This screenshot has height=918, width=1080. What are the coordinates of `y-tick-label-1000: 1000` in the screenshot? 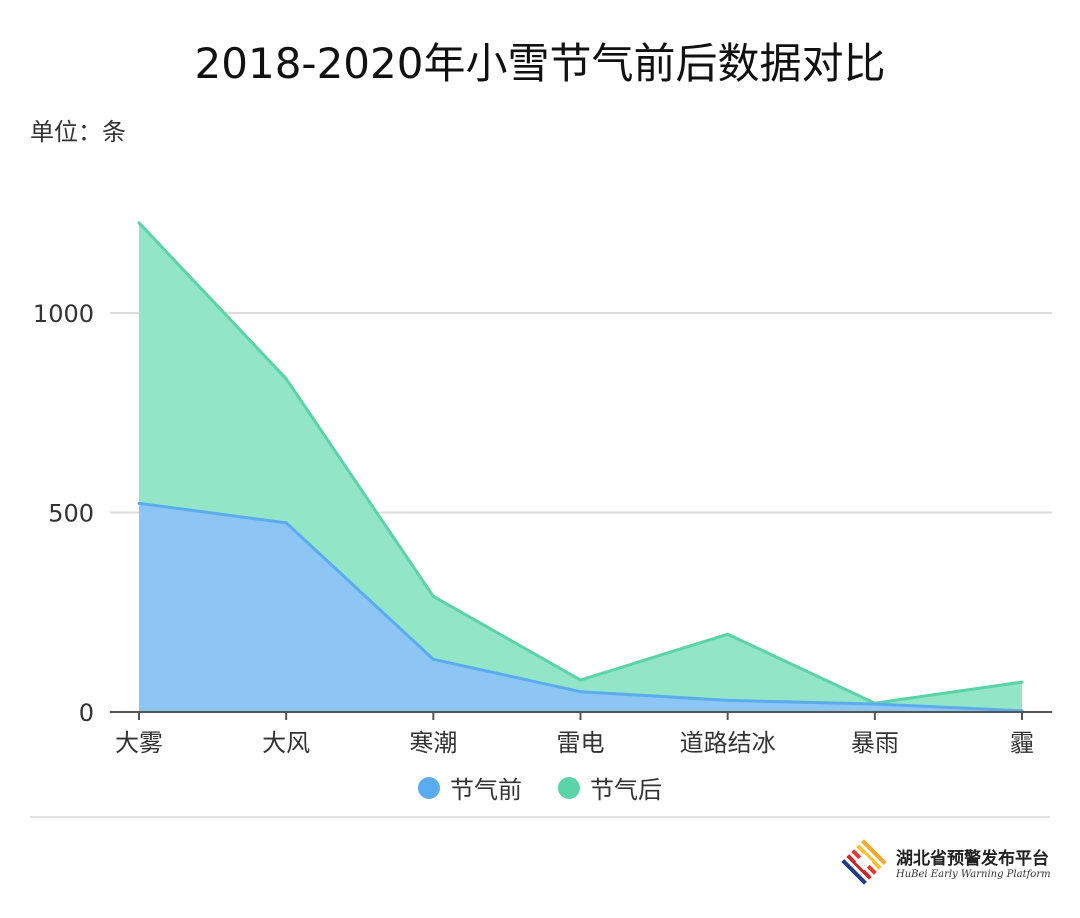 It's located at (63, 314).